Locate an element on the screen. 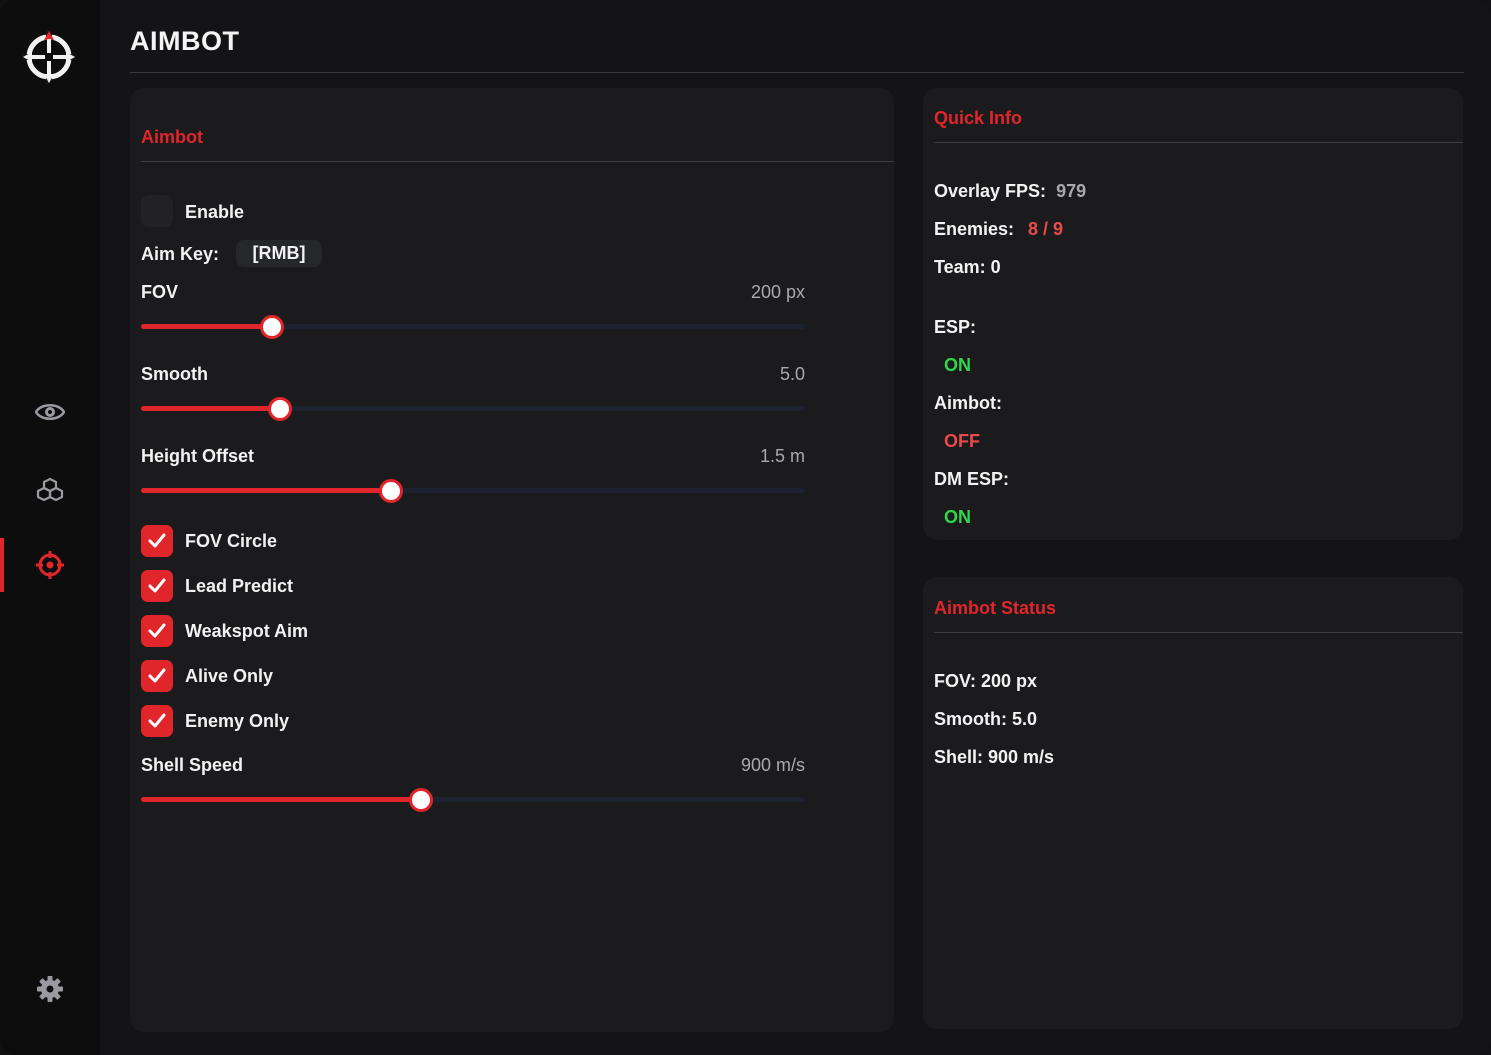 This screenshot has height=1055, width=1491. fov-circle-checkbox is located at coordinates (157, 541).